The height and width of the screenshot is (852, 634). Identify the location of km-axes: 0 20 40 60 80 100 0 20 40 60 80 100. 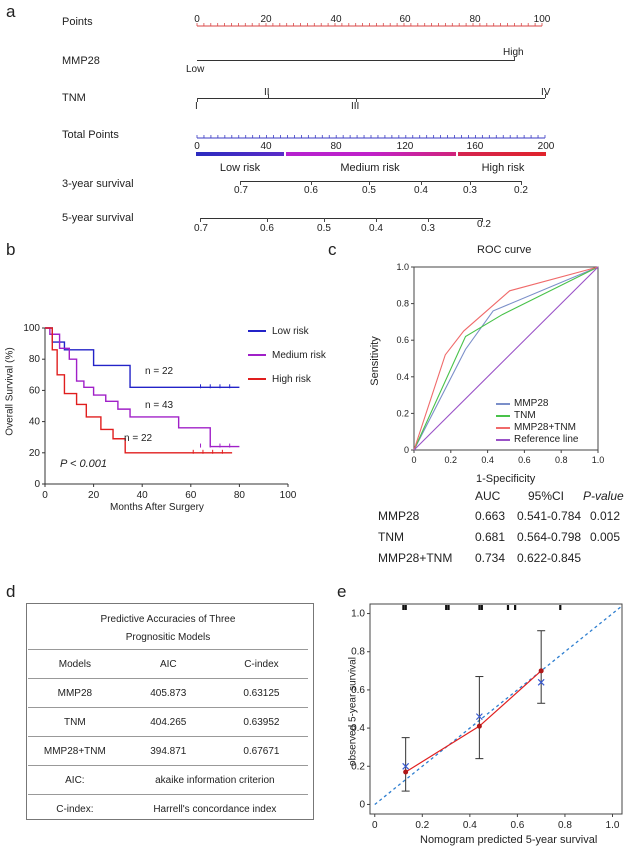
(159, 412).